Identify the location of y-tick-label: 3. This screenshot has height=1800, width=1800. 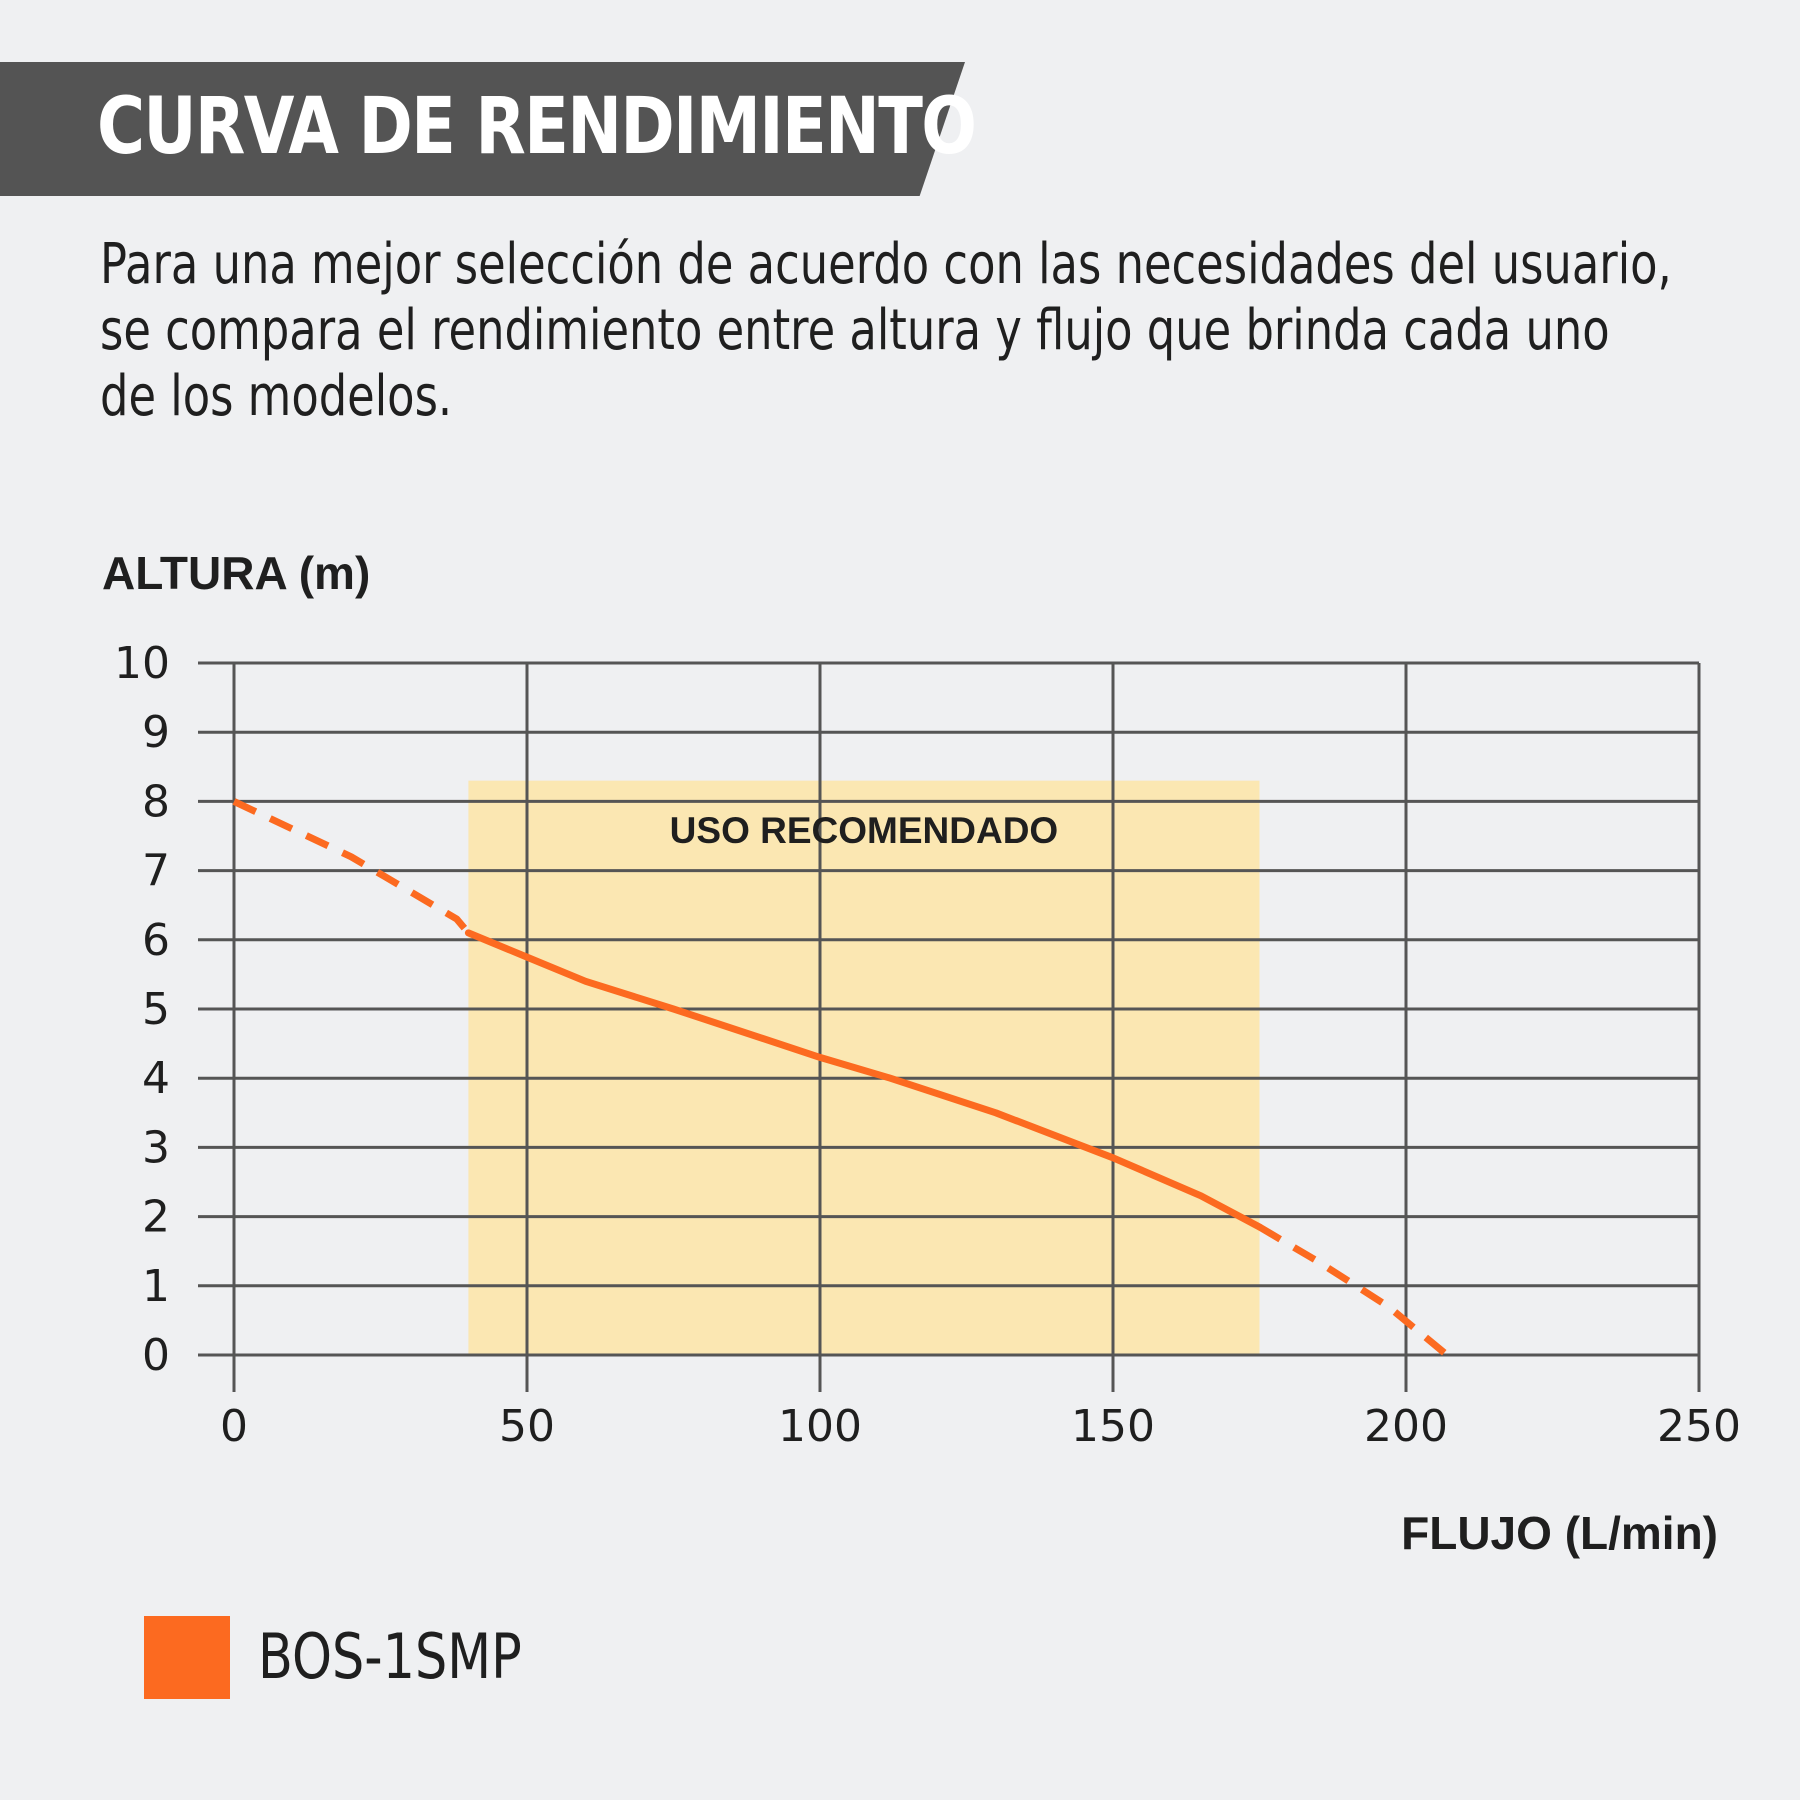
(156, 1147).